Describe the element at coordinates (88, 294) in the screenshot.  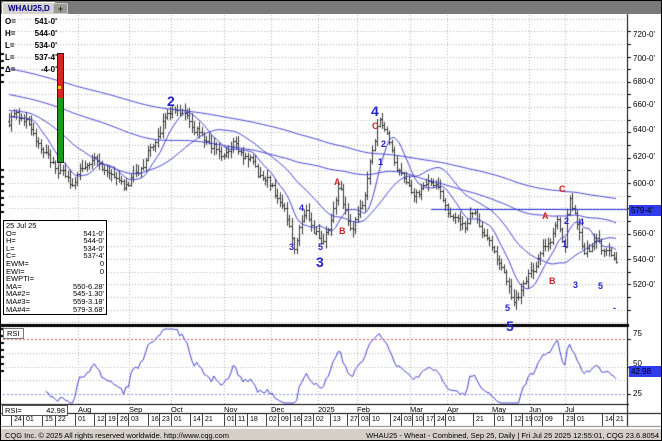
I see `info-box-row-value: 545-1.30'` at that location.